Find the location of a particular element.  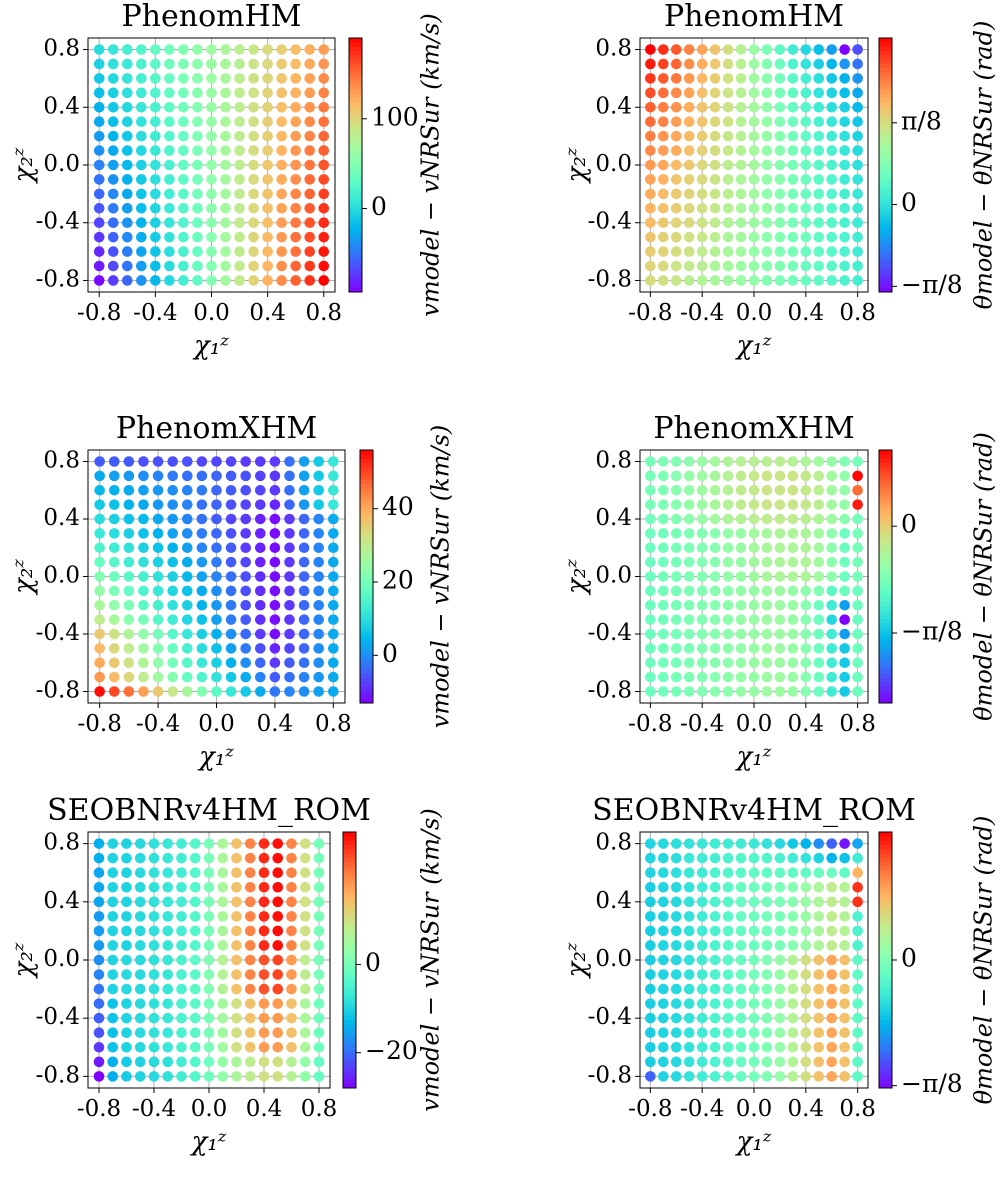

axes-frame is located at coordinates (754, 960).